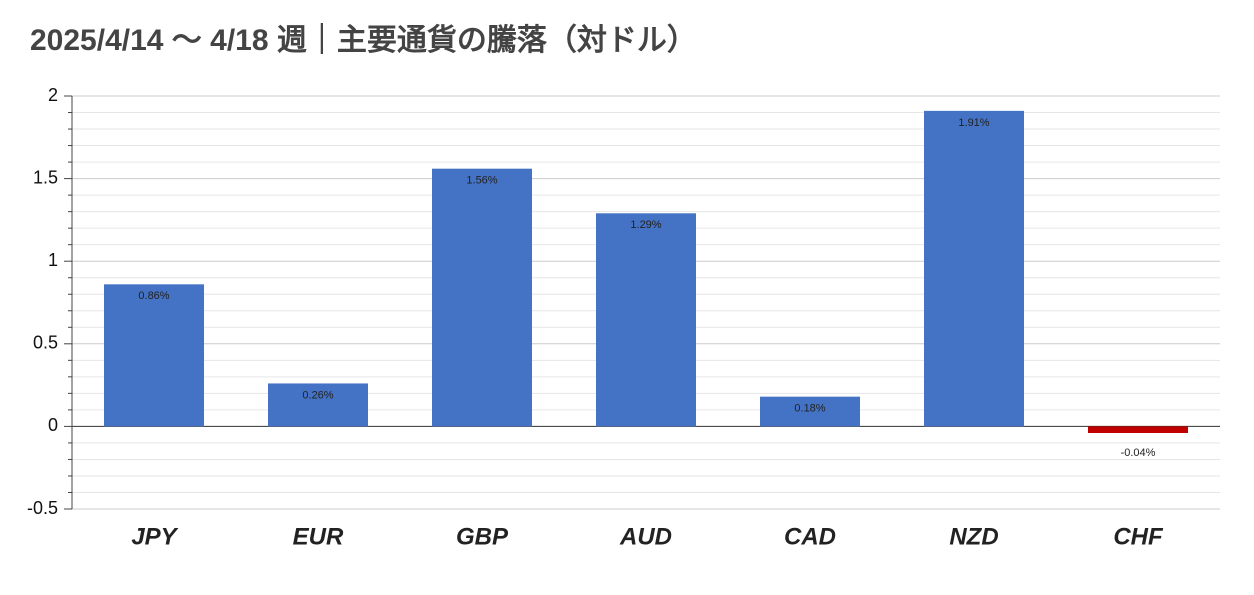 The image size is (1254, 595). I want to click on y-tick-label: 0.5, so click(45, 343).